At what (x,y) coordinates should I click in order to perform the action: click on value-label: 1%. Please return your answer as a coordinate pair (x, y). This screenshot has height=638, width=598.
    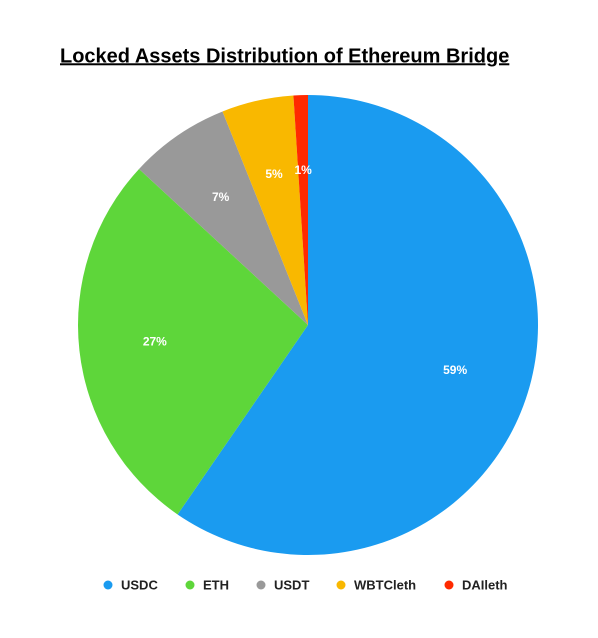
    Looking at the image, I should click on (303, 170).